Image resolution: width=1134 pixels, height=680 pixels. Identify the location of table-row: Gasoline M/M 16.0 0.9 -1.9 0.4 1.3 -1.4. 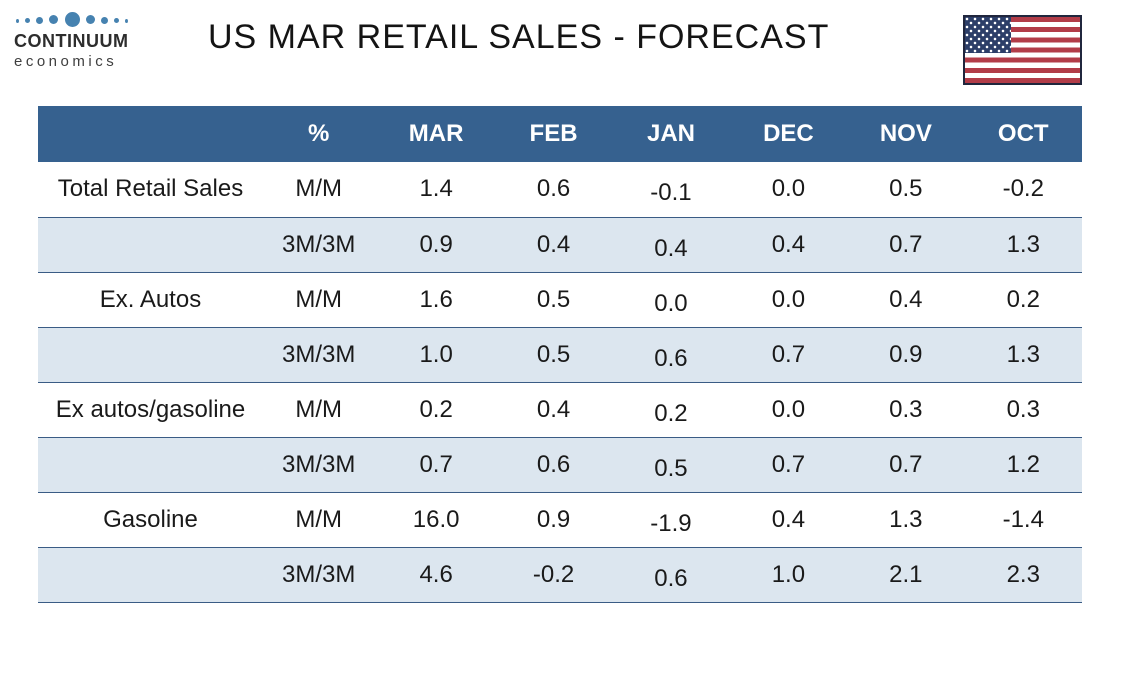
(560, 520).